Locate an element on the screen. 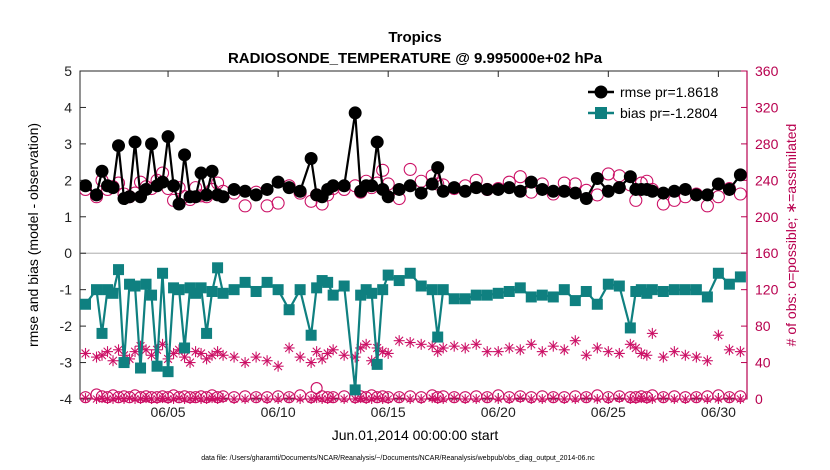 Image resolution: width=830 pixels, height=470 pixels. left-tick-label: -1 is located at coordinates (66, 290).